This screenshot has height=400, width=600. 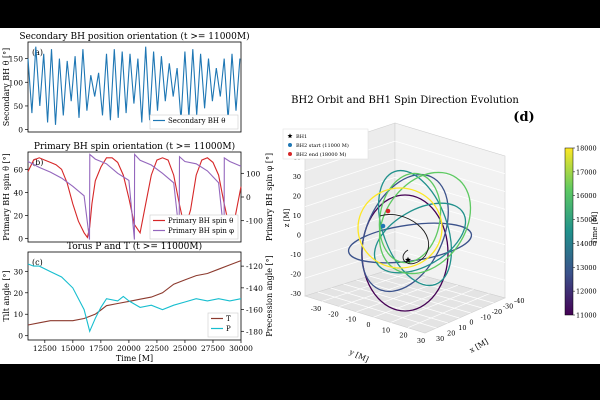 I want to click on panel-b-ylabel: Primary BH spin θ [°], so click(x=6, y=197).